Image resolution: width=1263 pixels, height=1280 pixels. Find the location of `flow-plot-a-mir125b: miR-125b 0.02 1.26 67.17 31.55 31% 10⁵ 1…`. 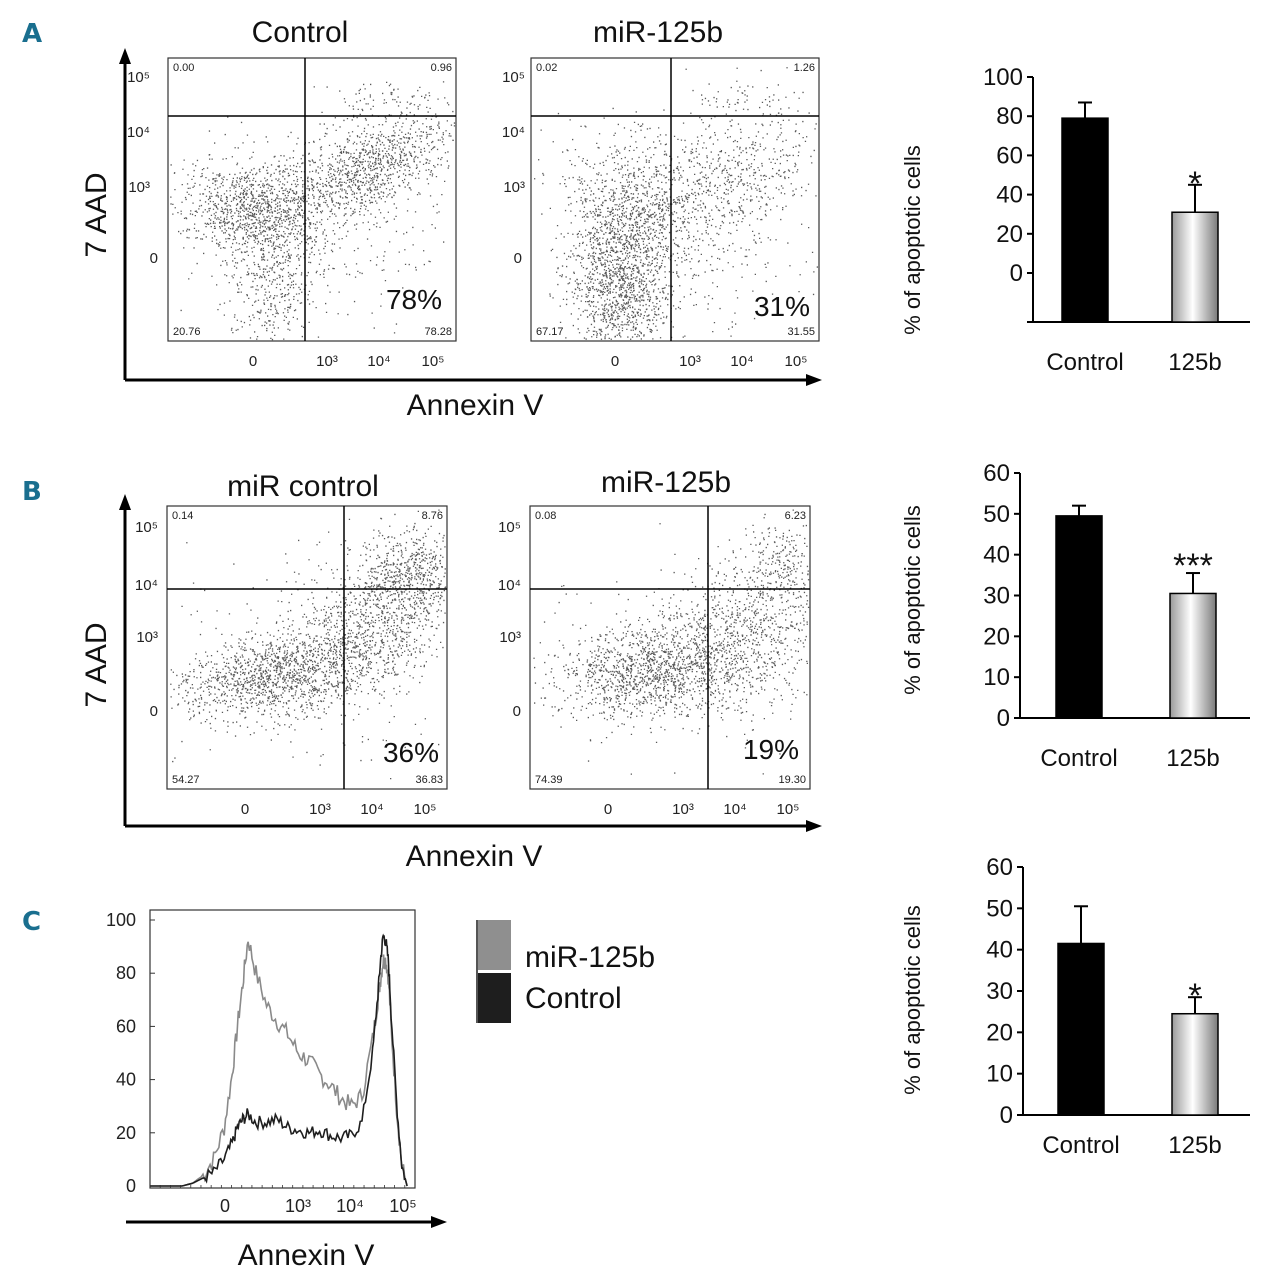

flow-plot-a-mir125b: miR-125b 0.02 1.26 67.17 31.55 31% 10⁵ 1… is located at coordinates (661, 193).